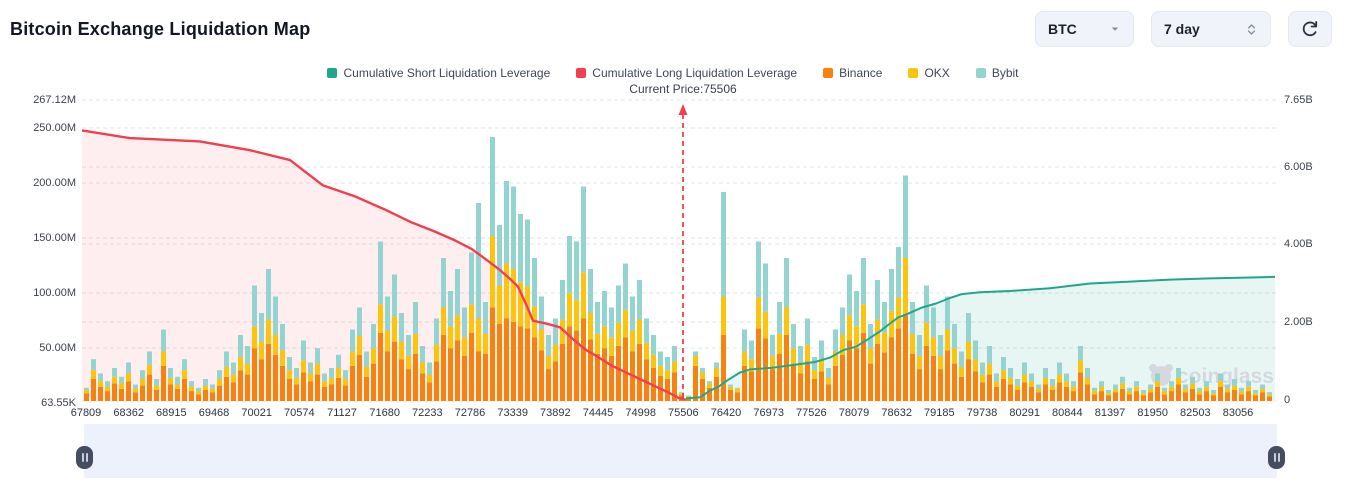  What do you see at coordinates (929, 73) in the screenshot?
I see `legend-item-okx: OKX` at bounding box center [929, 73].